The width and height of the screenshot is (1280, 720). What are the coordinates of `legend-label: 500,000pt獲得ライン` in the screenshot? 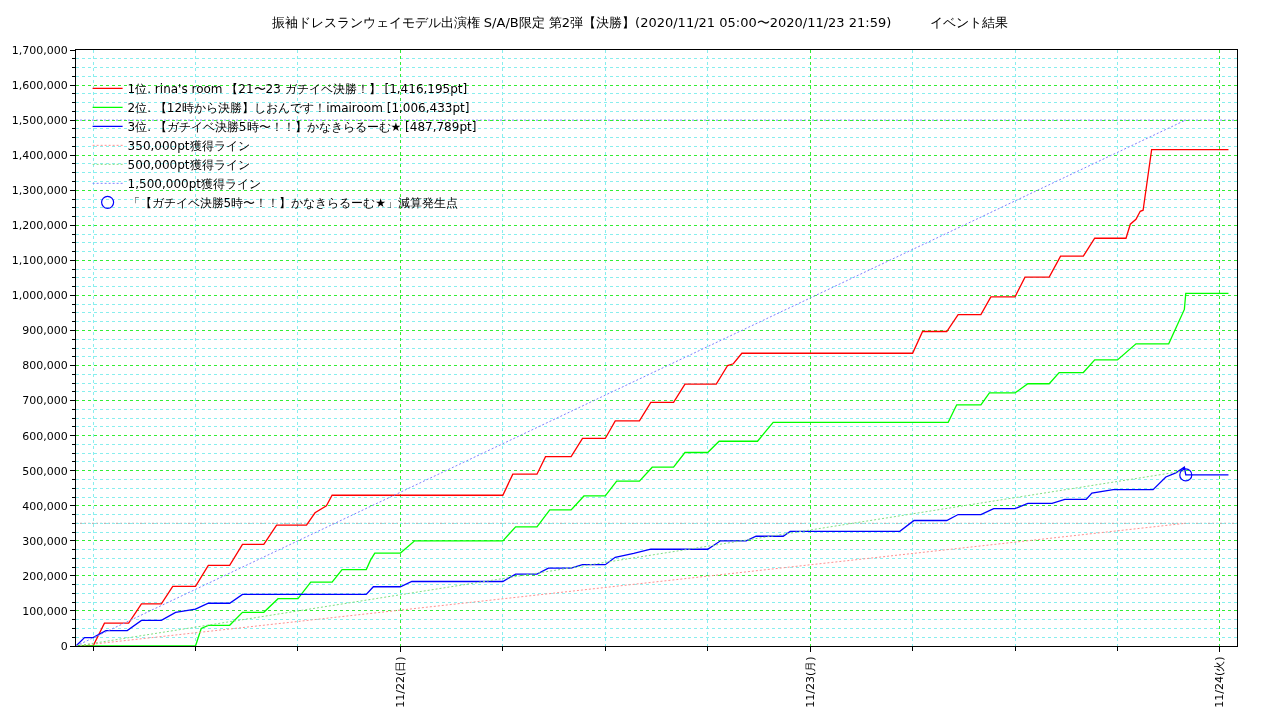 It's located at (188, 165).